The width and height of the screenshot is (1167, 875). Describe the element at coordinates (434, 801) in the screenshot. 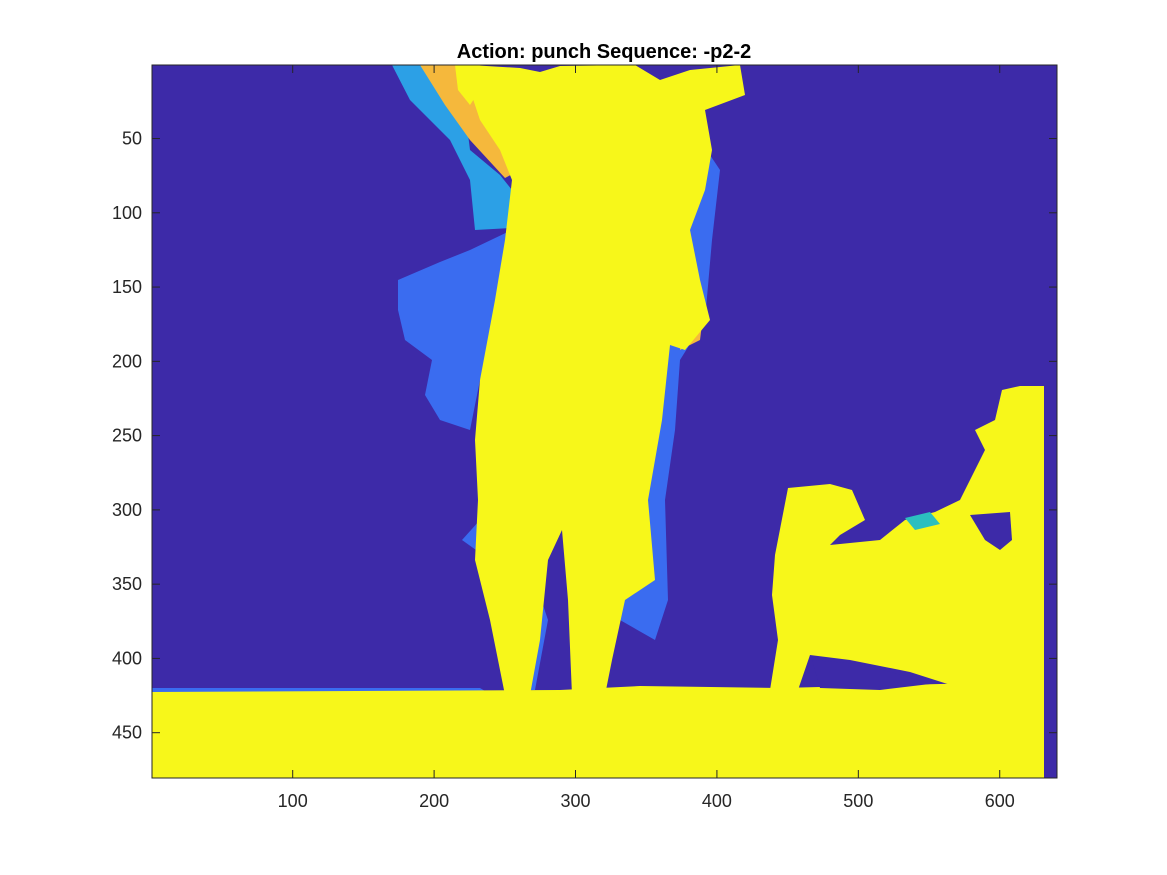

I see `x-tick-label: 200` at that location.